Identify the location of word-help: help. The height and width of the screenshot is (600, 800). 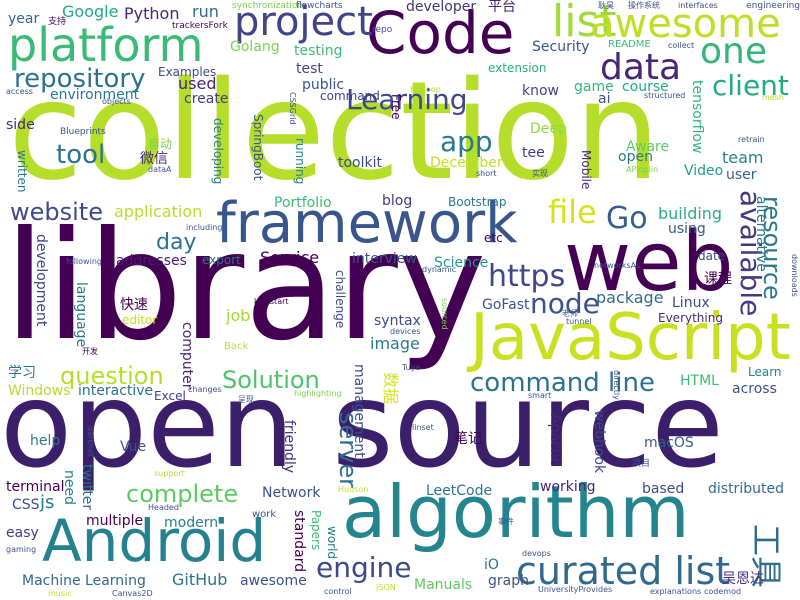
(45, 441).